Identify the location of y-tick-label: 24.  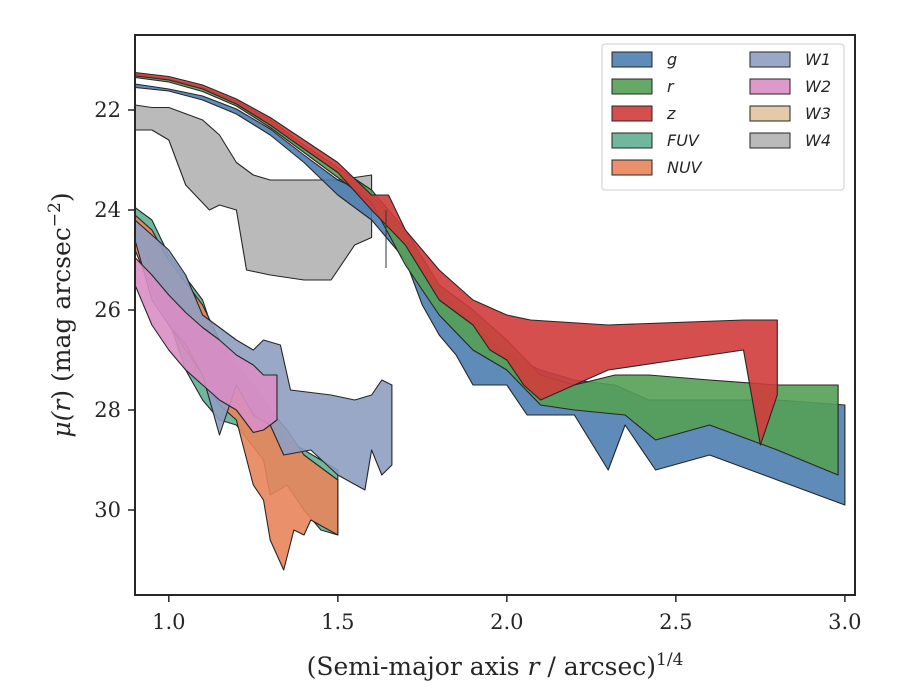
(107, 210).